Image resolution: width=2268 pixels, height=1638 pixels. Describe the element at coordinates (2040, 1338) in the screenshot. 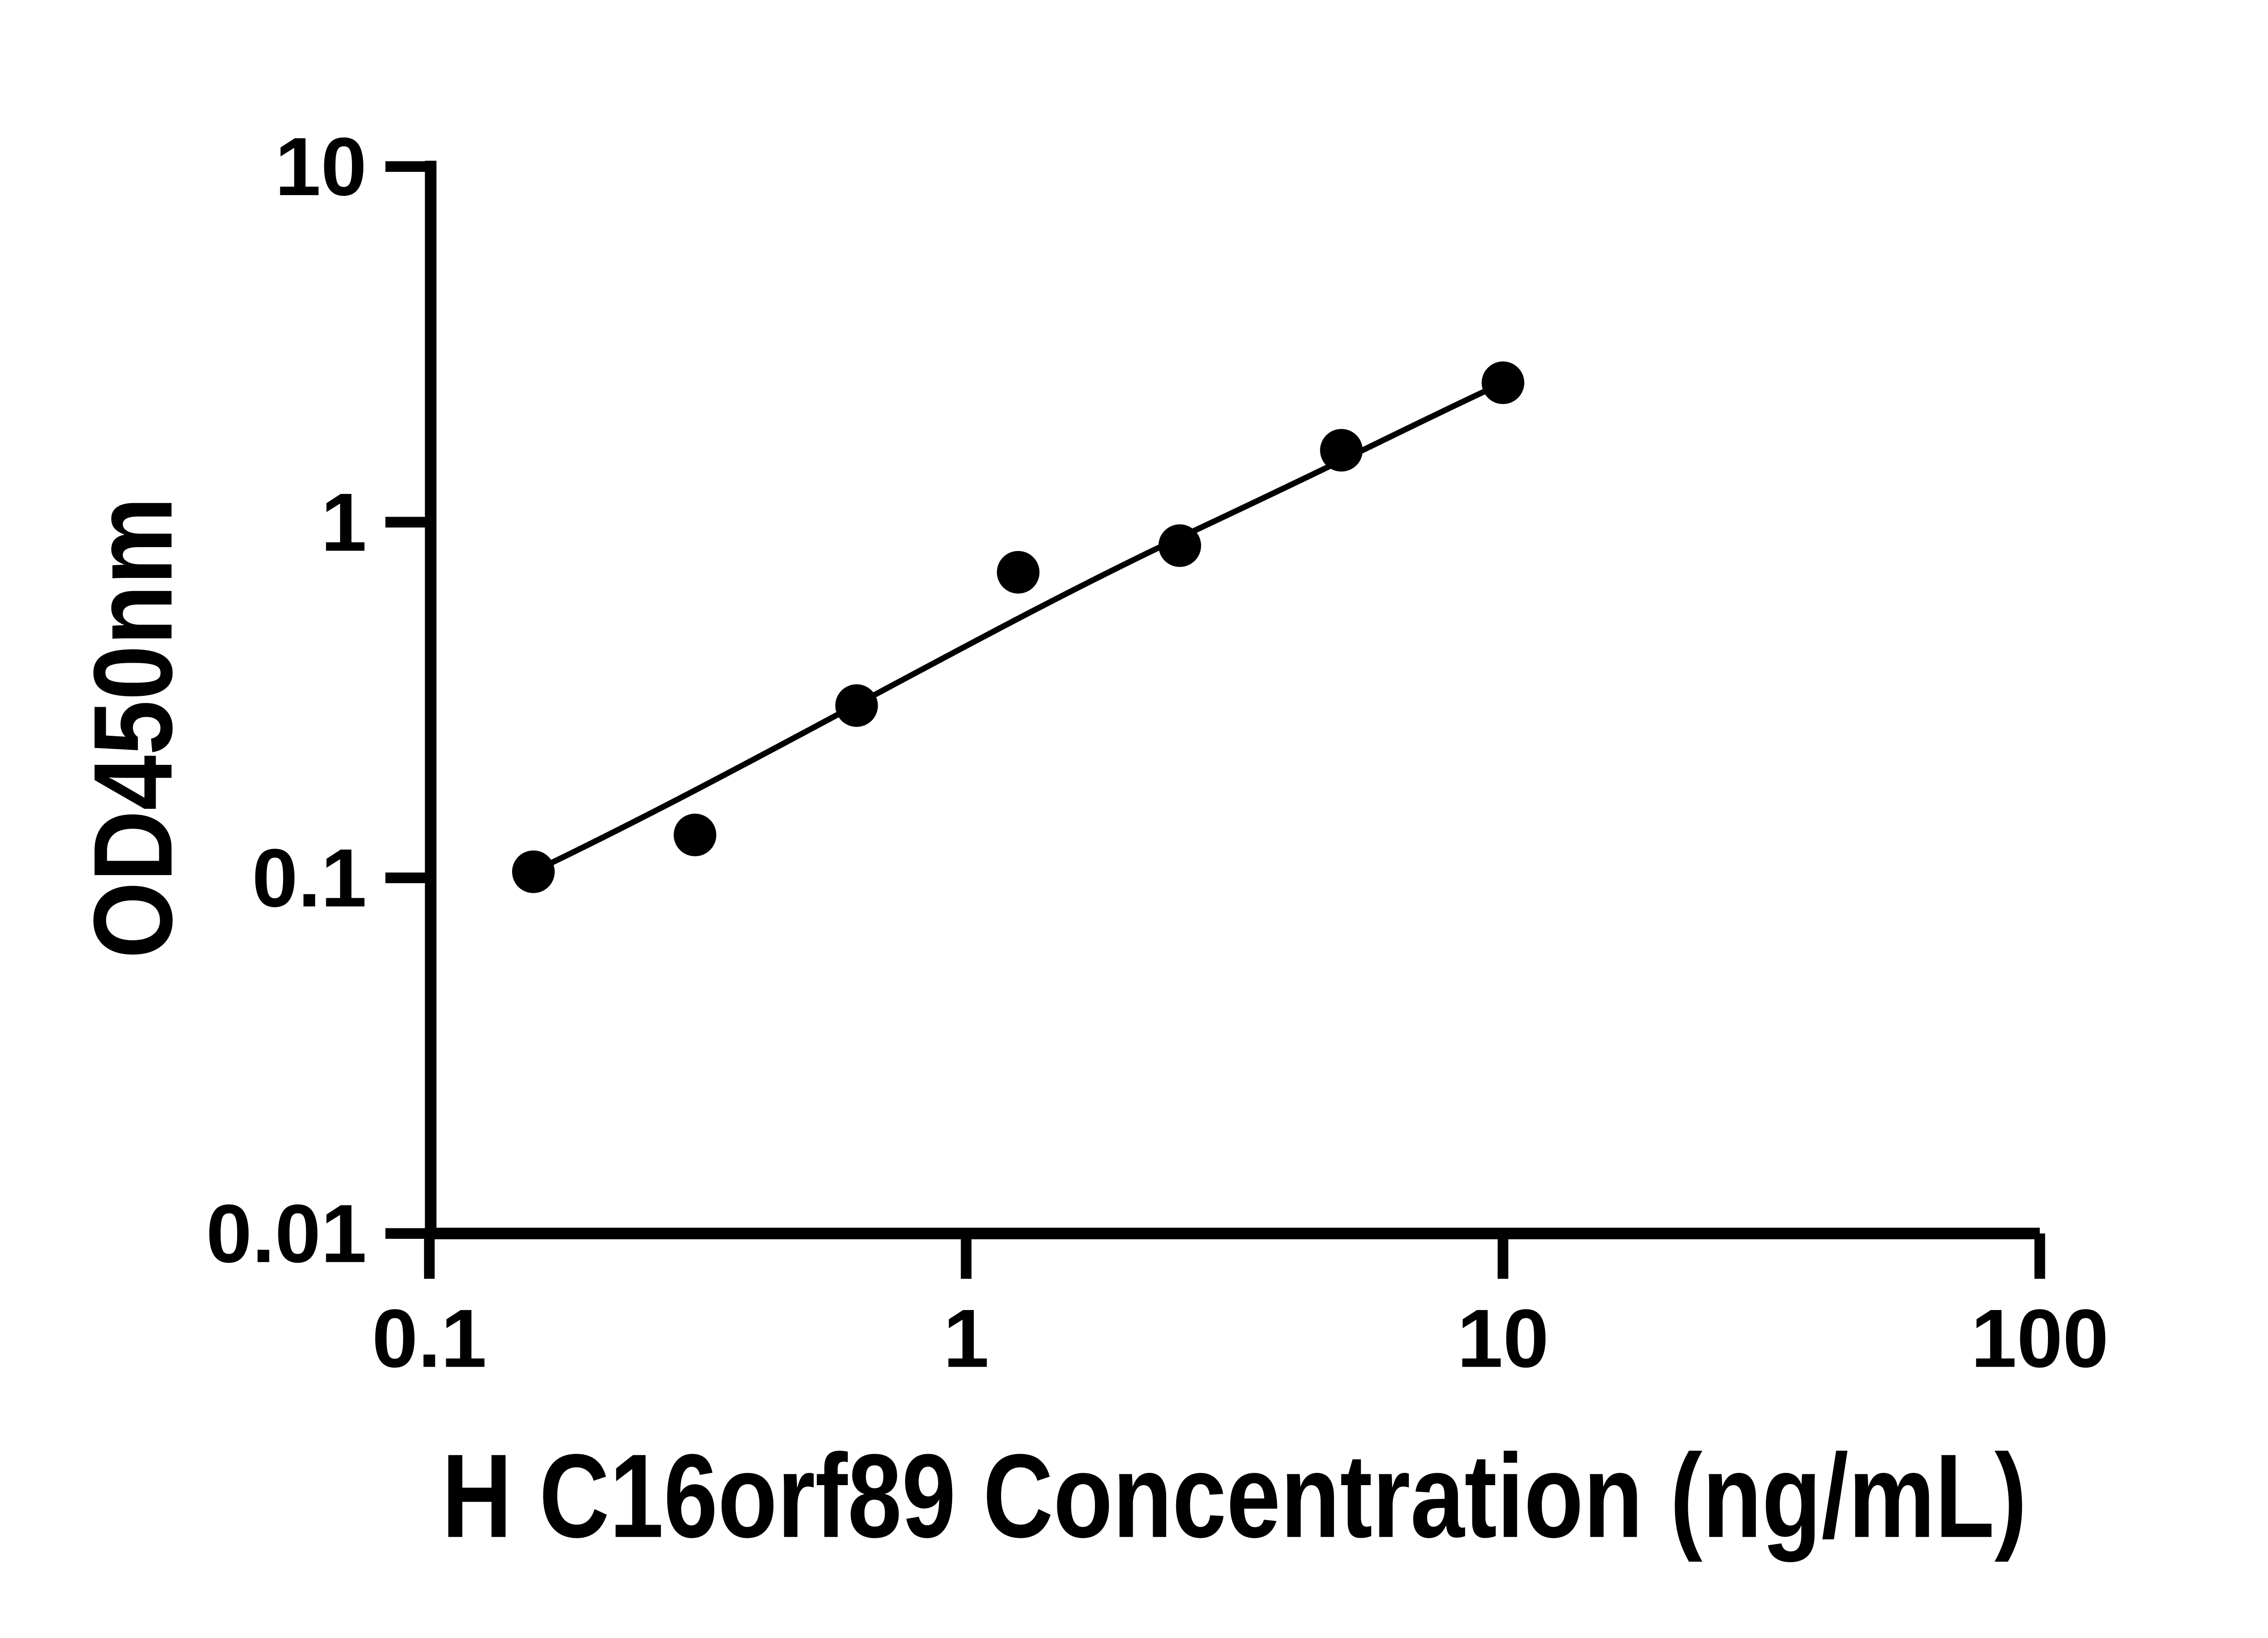

I see `x-tick-label: 100` at that location.